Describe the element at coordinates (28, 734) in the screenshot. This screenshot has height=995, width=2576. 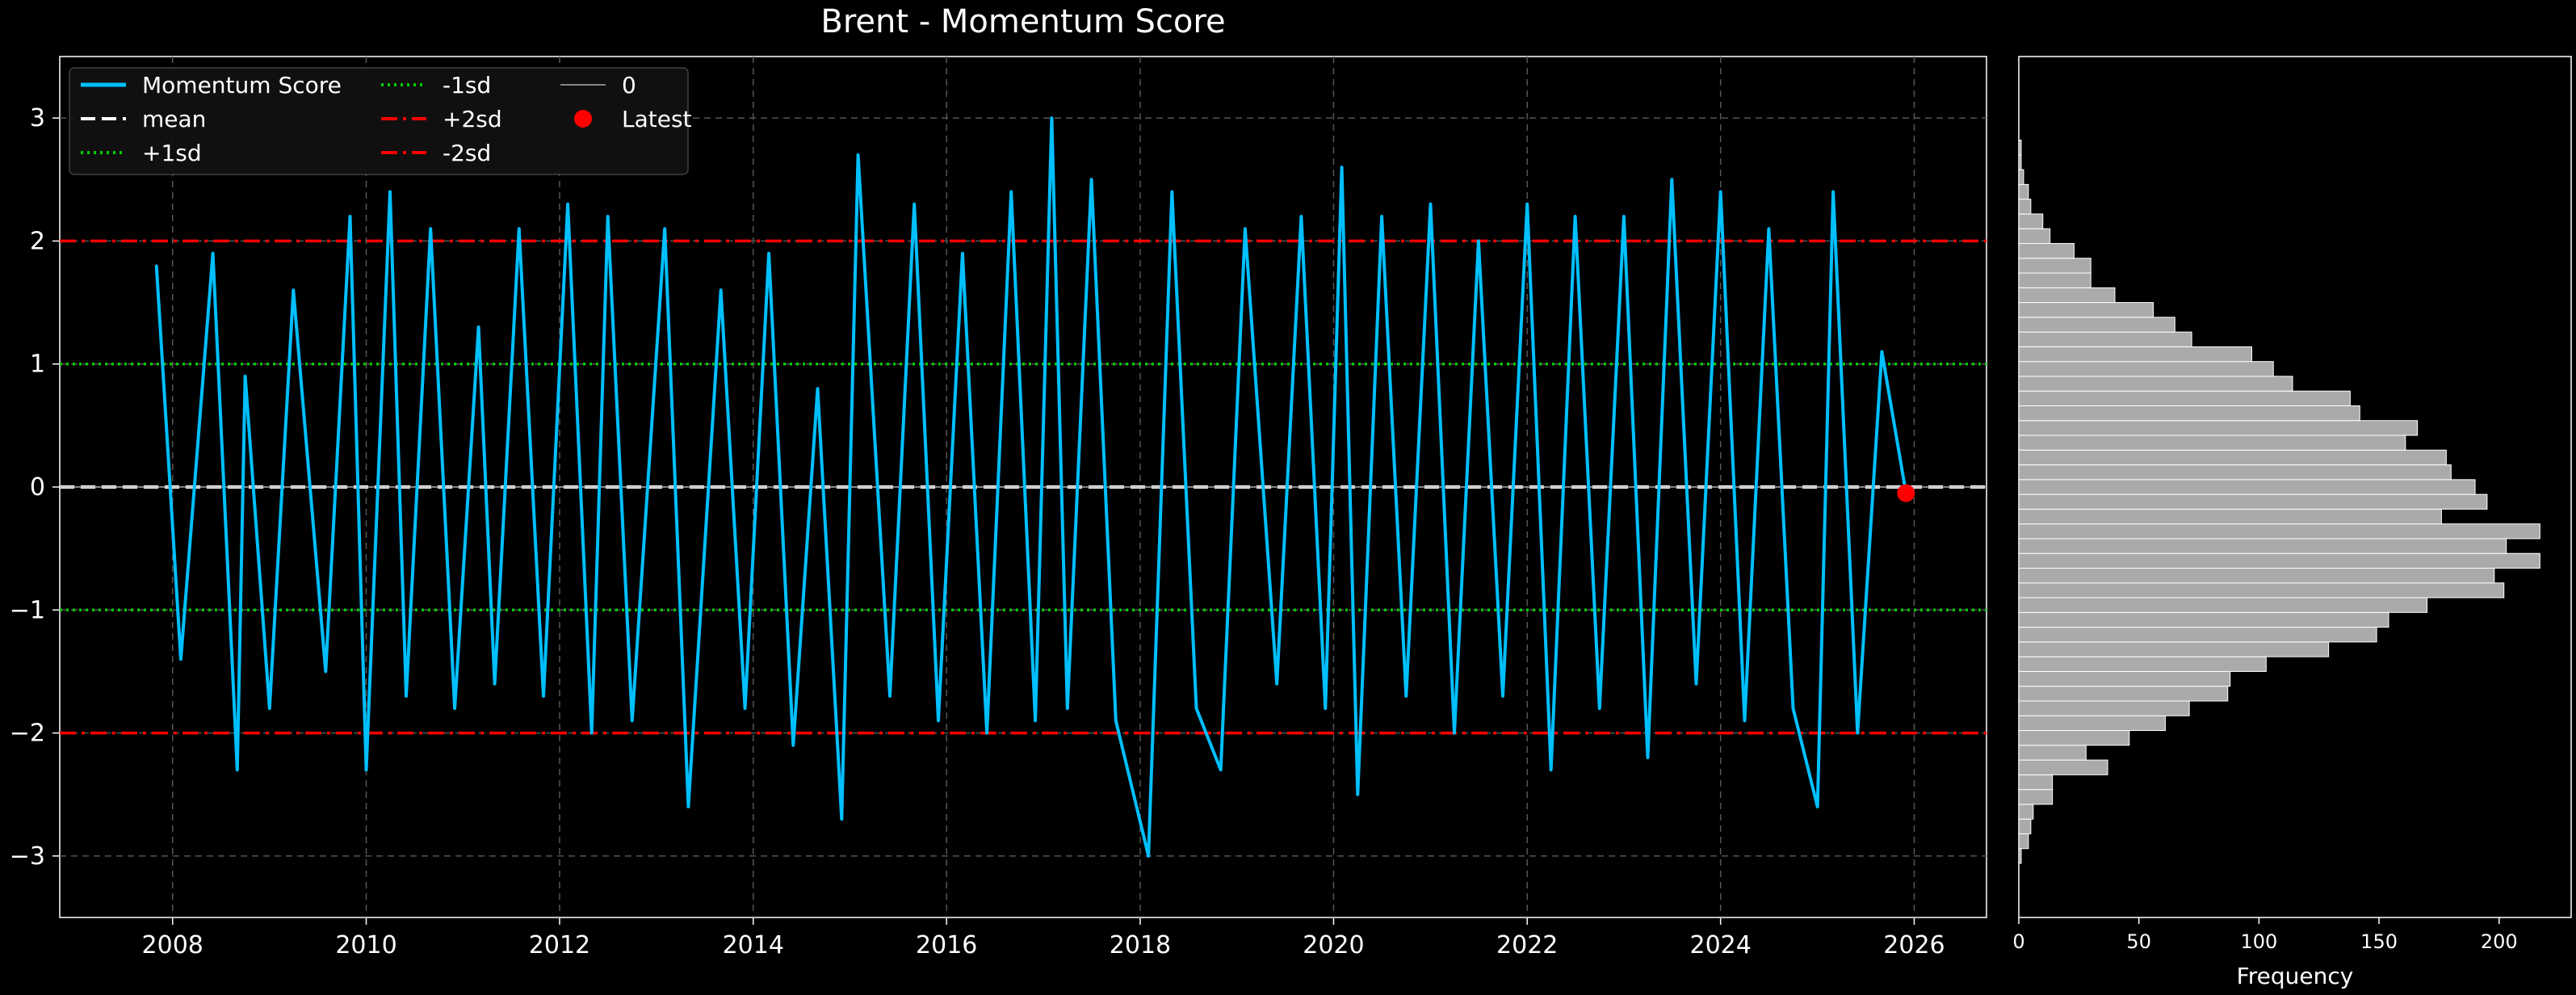
I see `y-tick-label: −2` at that location.